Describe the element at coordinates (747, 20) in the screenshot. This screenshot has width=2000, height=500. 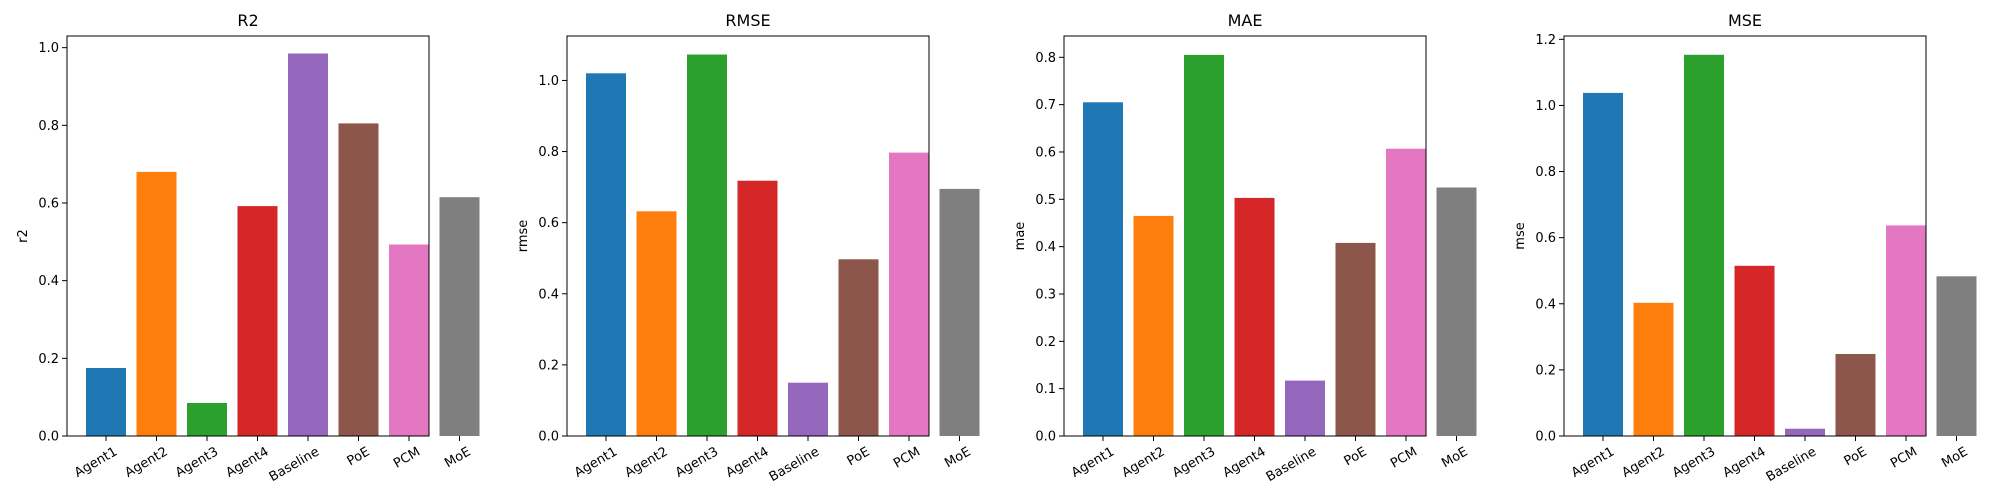
I see `panel-title: RMSE` at that location.